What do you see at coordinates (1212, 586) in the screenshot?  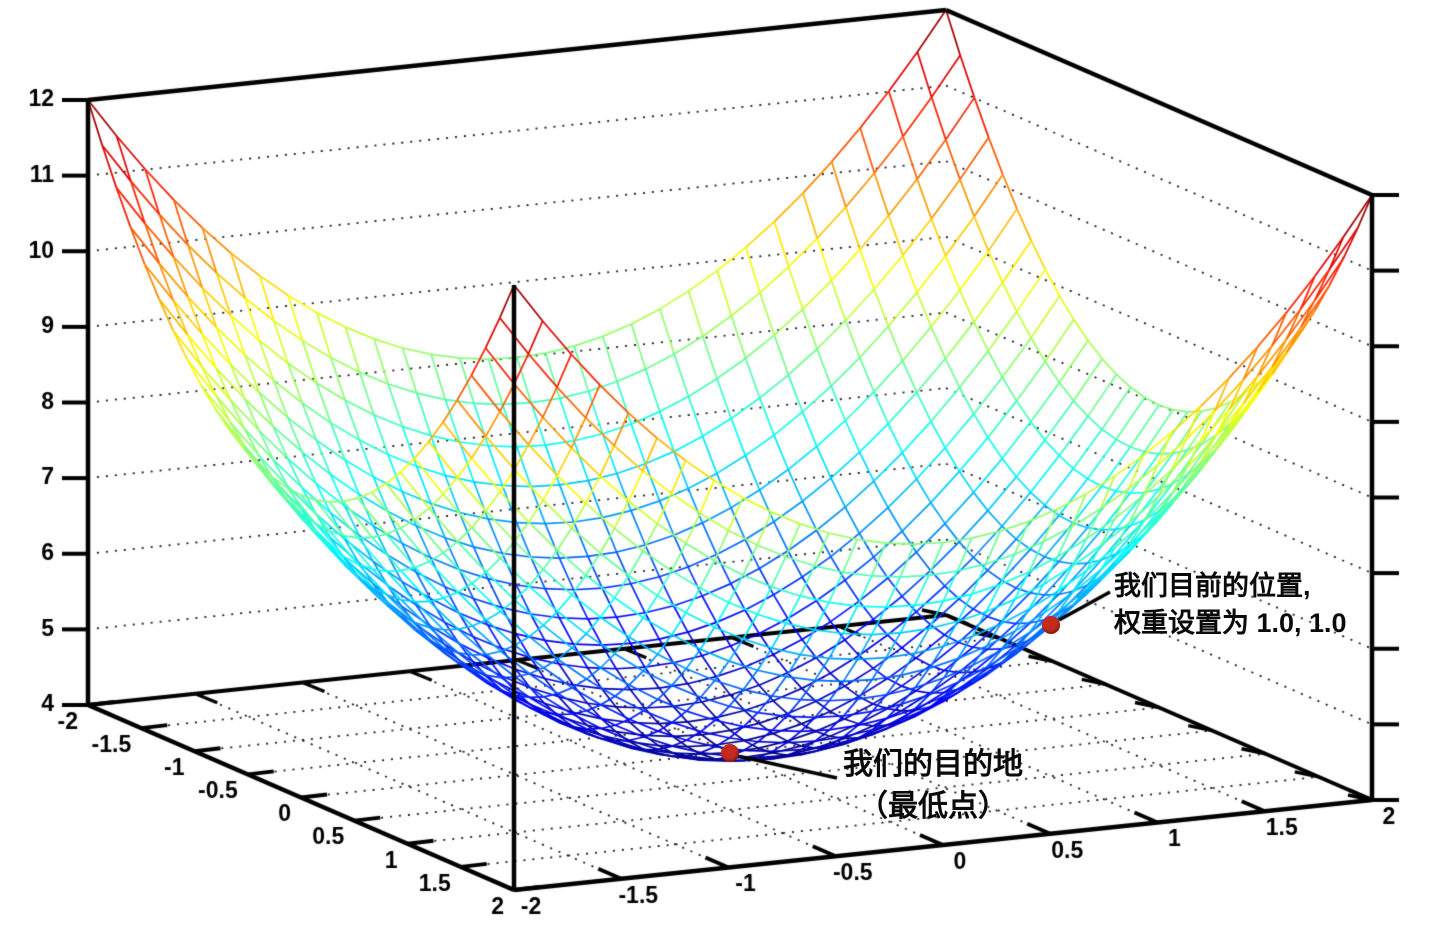 I see `annotation-line: 我们目前的位置,` at bounding box center [1212, 586].